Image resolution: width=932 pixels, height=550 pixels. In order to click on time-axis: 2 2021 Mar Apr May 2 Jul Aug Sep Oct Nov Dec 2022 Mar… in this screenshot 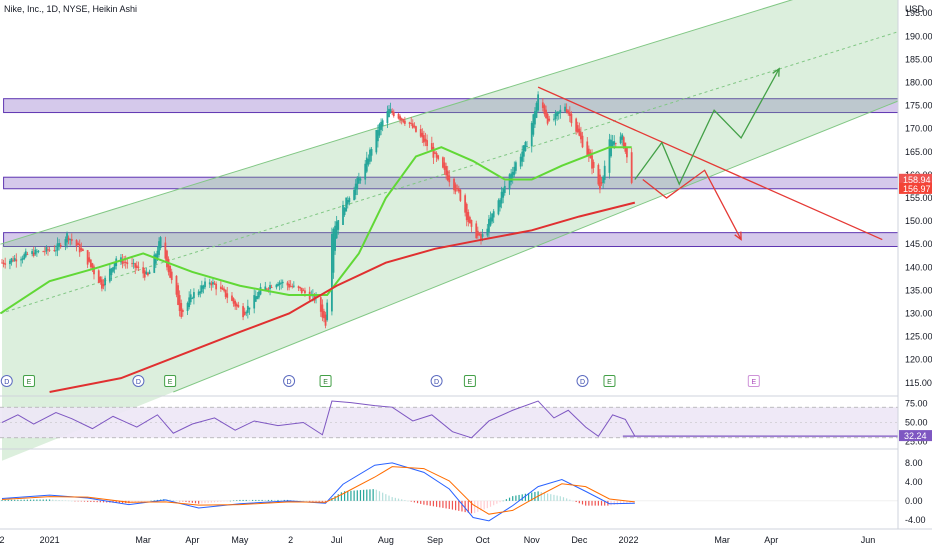, I will do `click(437, 540)`.